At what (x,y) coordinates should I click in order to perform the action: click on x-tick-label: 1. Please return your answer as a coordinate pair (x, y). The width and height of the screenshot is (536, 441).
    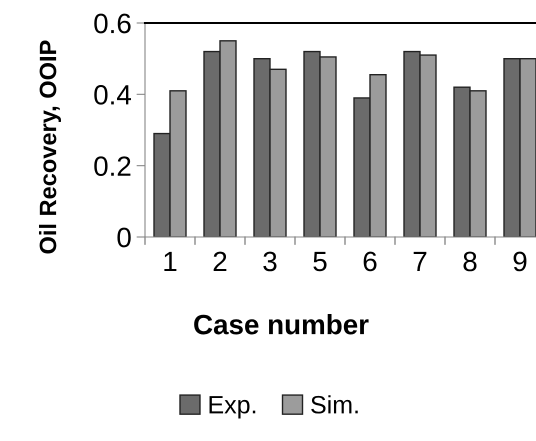
    Looking at the image, I should click on (170, 262).